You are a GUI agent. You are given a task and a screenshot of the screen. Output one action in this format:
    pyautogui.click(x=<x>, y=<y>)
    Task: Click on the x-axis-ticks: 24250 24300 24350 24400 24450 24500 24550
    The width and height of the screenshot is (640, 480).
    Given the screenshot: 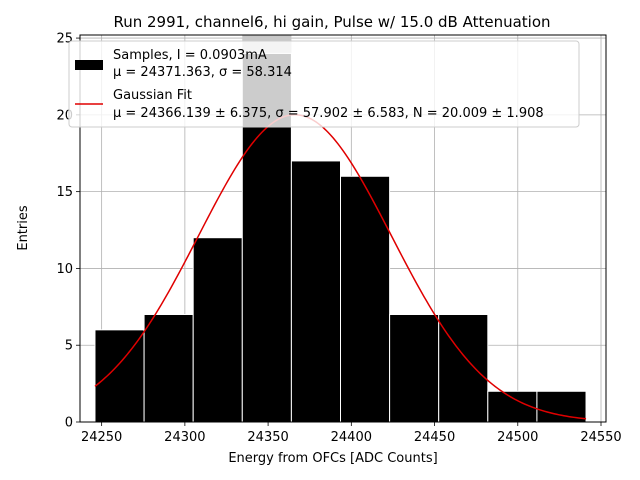 What is the action you would take?
    pyautogui.click(x=351, y=433)
    